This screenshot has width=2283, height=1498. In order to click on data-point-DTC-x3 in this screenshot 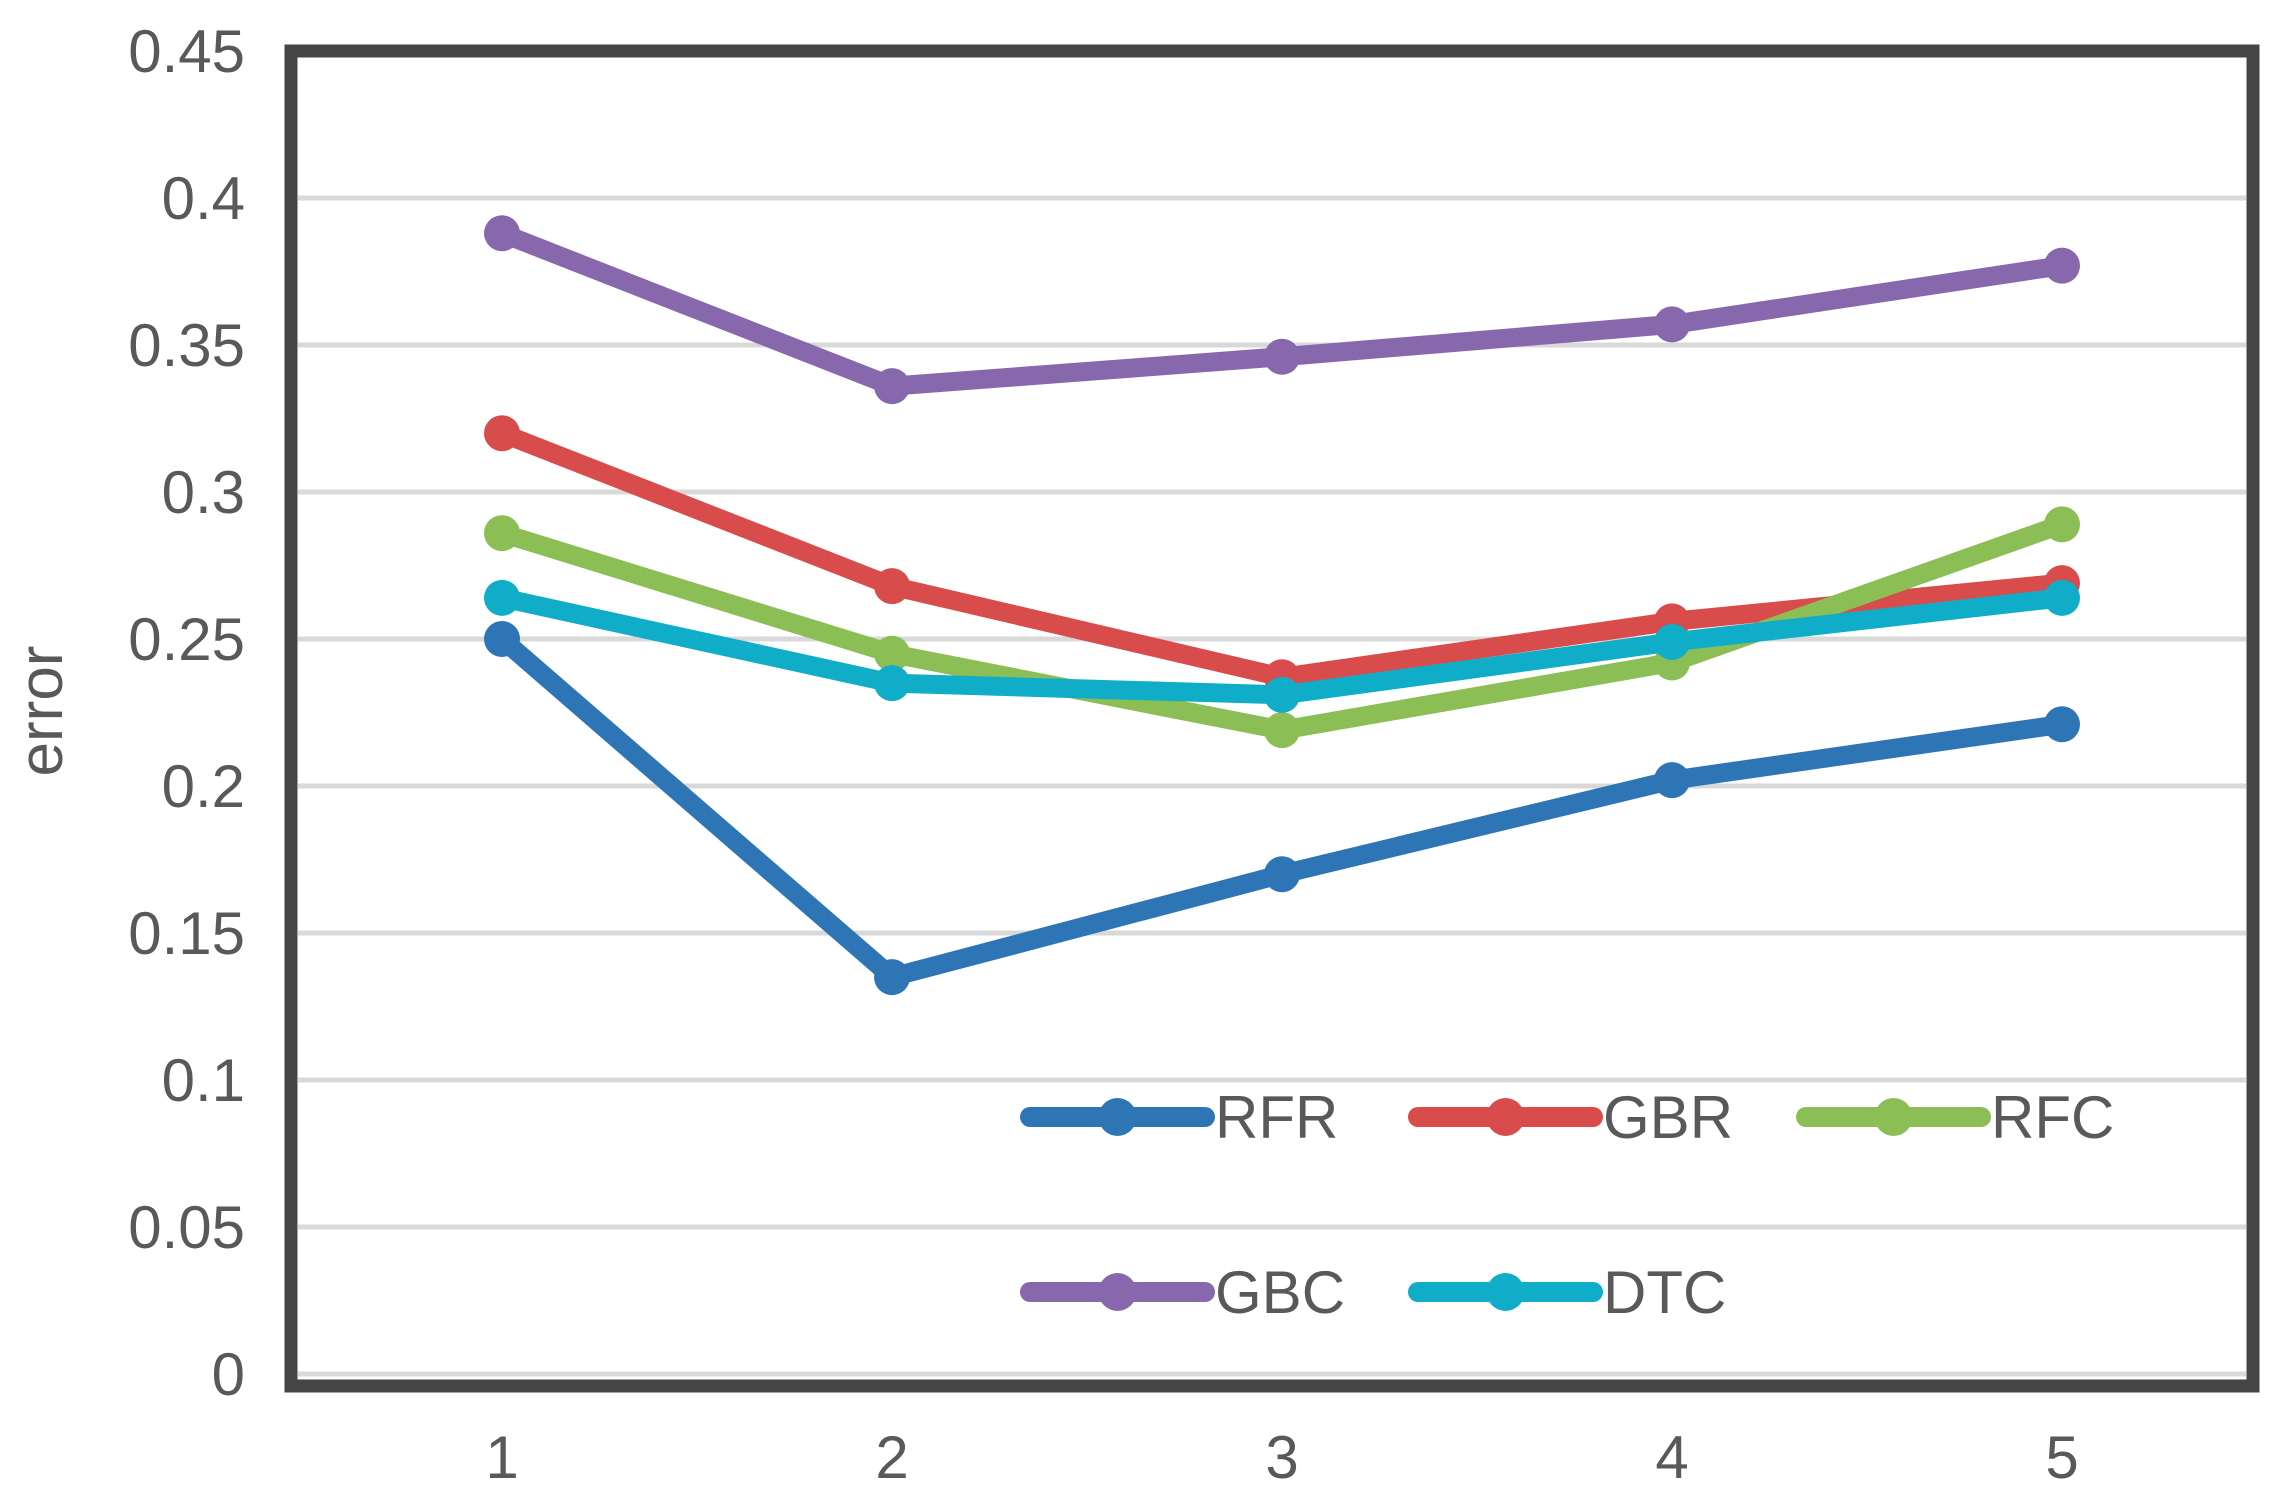, I will do `click(1282, 694)`.